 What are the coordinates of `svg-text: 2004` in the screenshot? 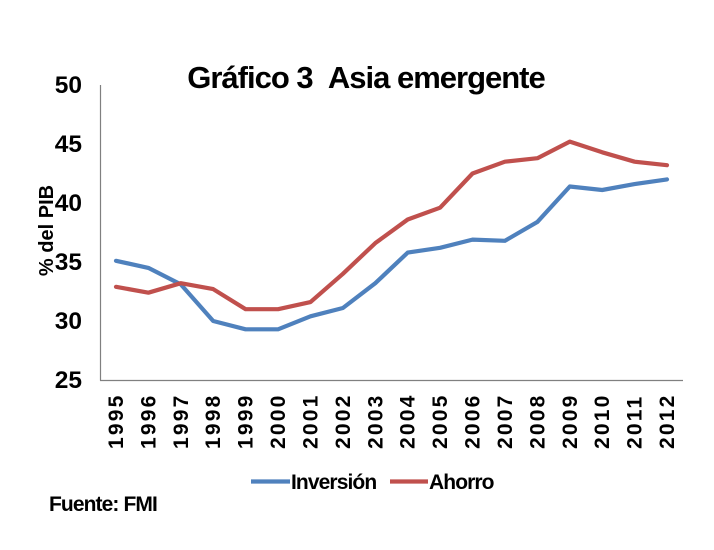 It's located at (408, 421).